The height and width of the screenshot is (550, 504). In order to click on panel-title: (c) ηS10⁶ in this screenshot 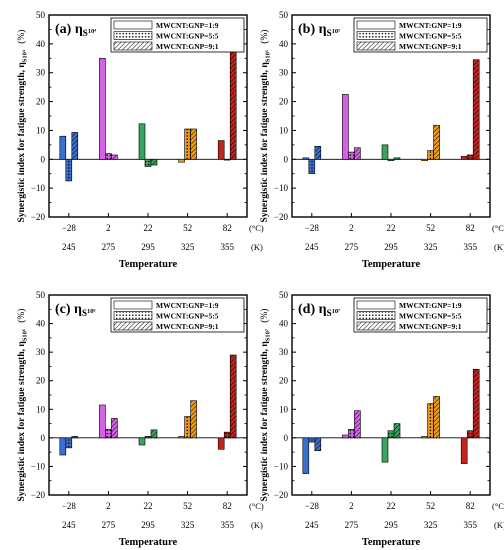, I will do `click(75, 310)`.